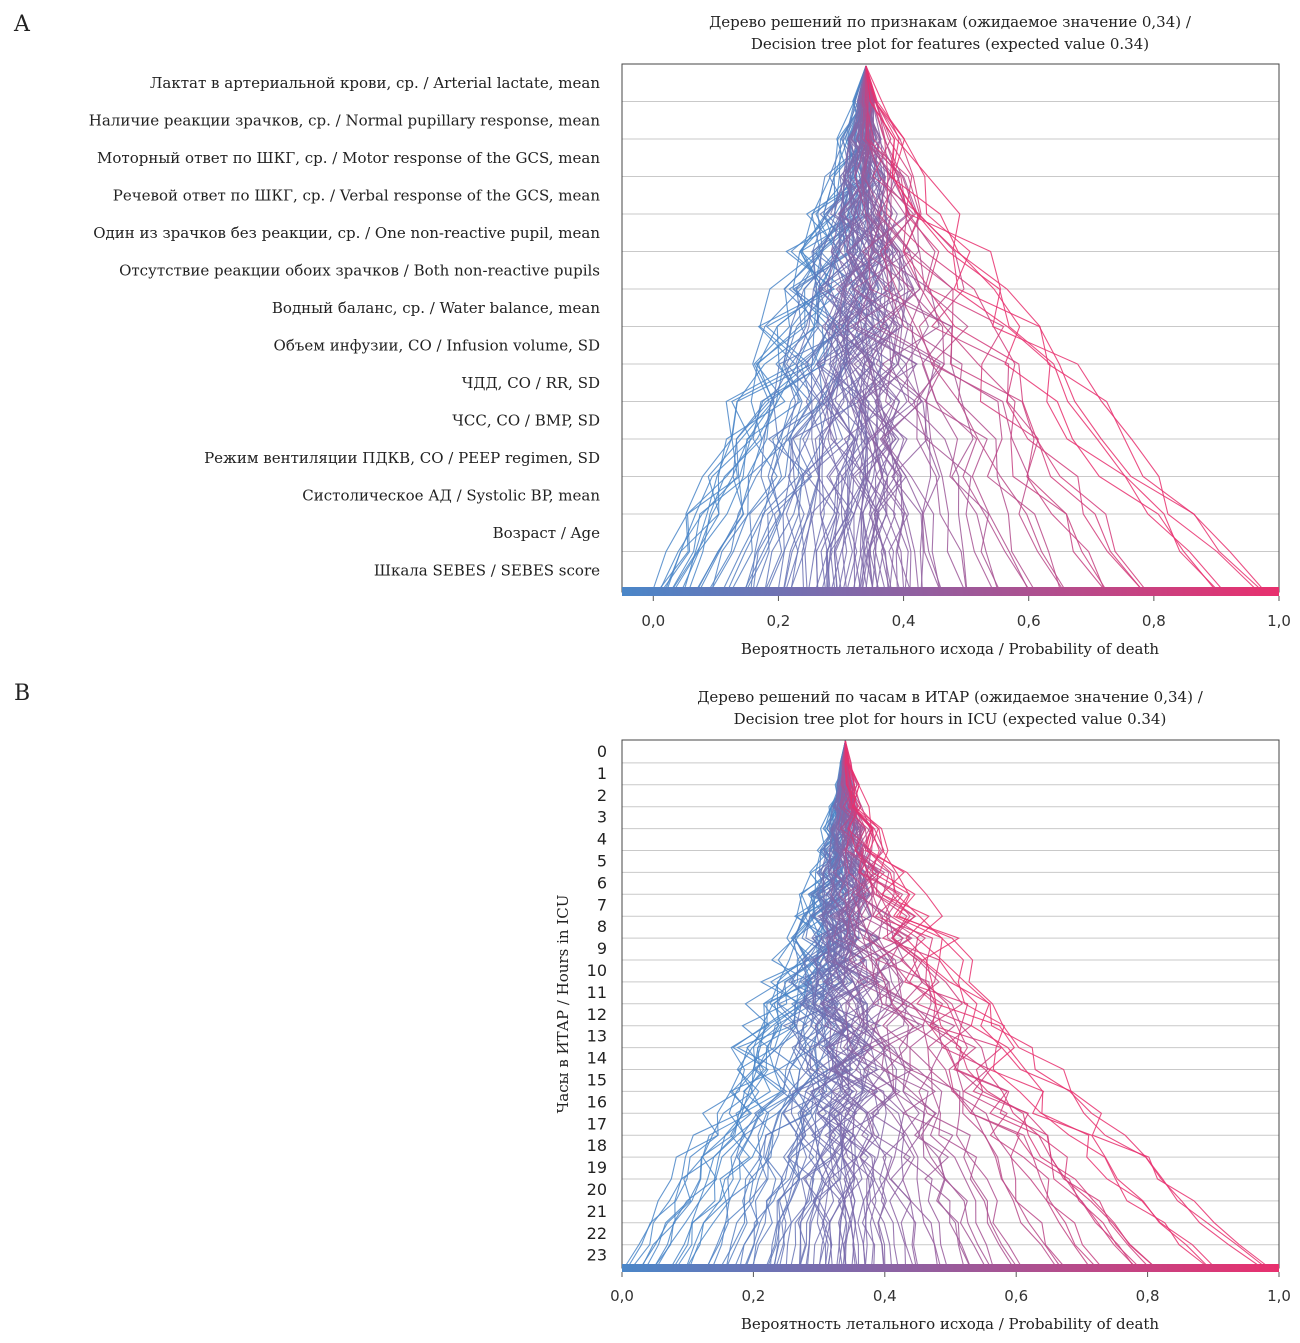 This screenshot has height=1343, width=1300. I want to click on category-label: 11, so click(597, 992).